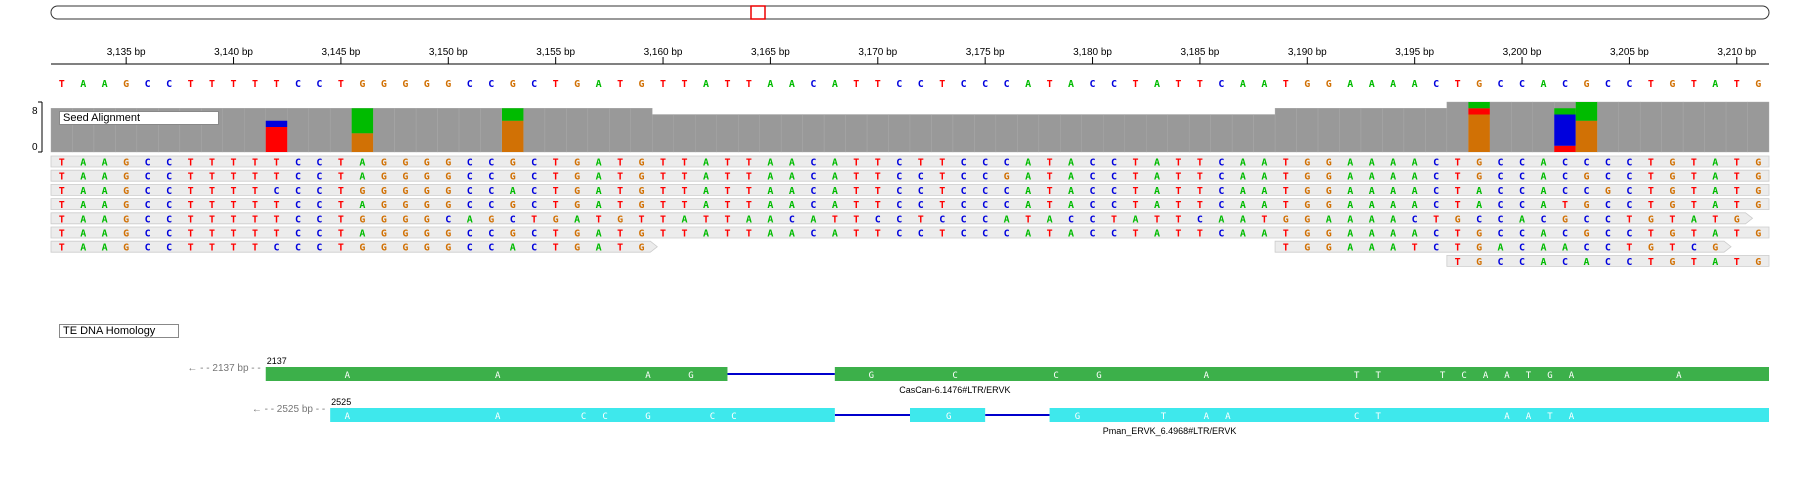 This screenshot has width=1796, height=477. What do you see at coordinates (758, 12) in the screenshot?
I see `current-region-marker` at bounding box center [758, 12].